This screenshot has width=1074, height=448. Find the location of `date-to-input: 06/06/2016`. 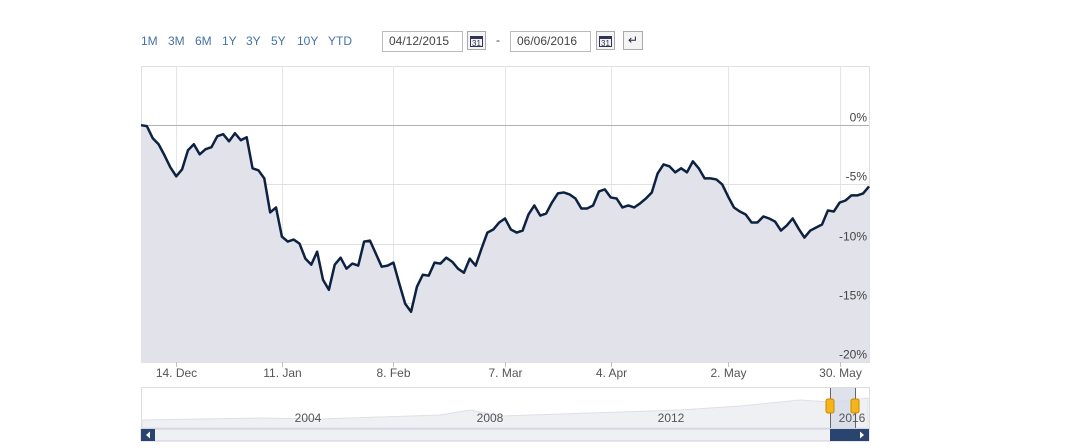

date-to-input: 06/06/2016 is located at coordinates (550, 41).